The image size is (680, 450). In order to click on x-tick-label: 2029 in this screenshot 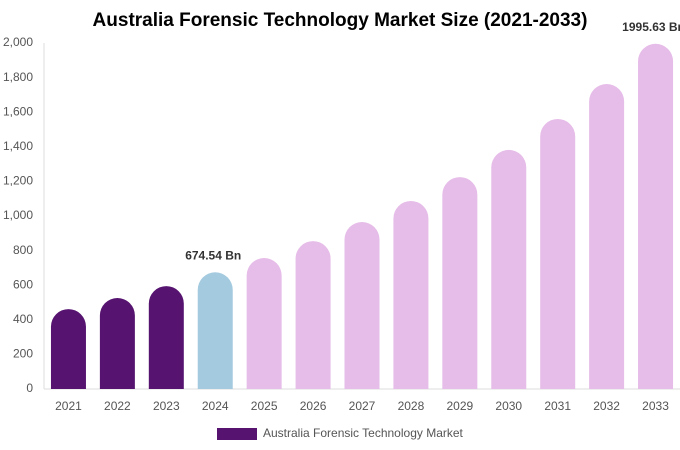, I will do `click(459, 406)`.